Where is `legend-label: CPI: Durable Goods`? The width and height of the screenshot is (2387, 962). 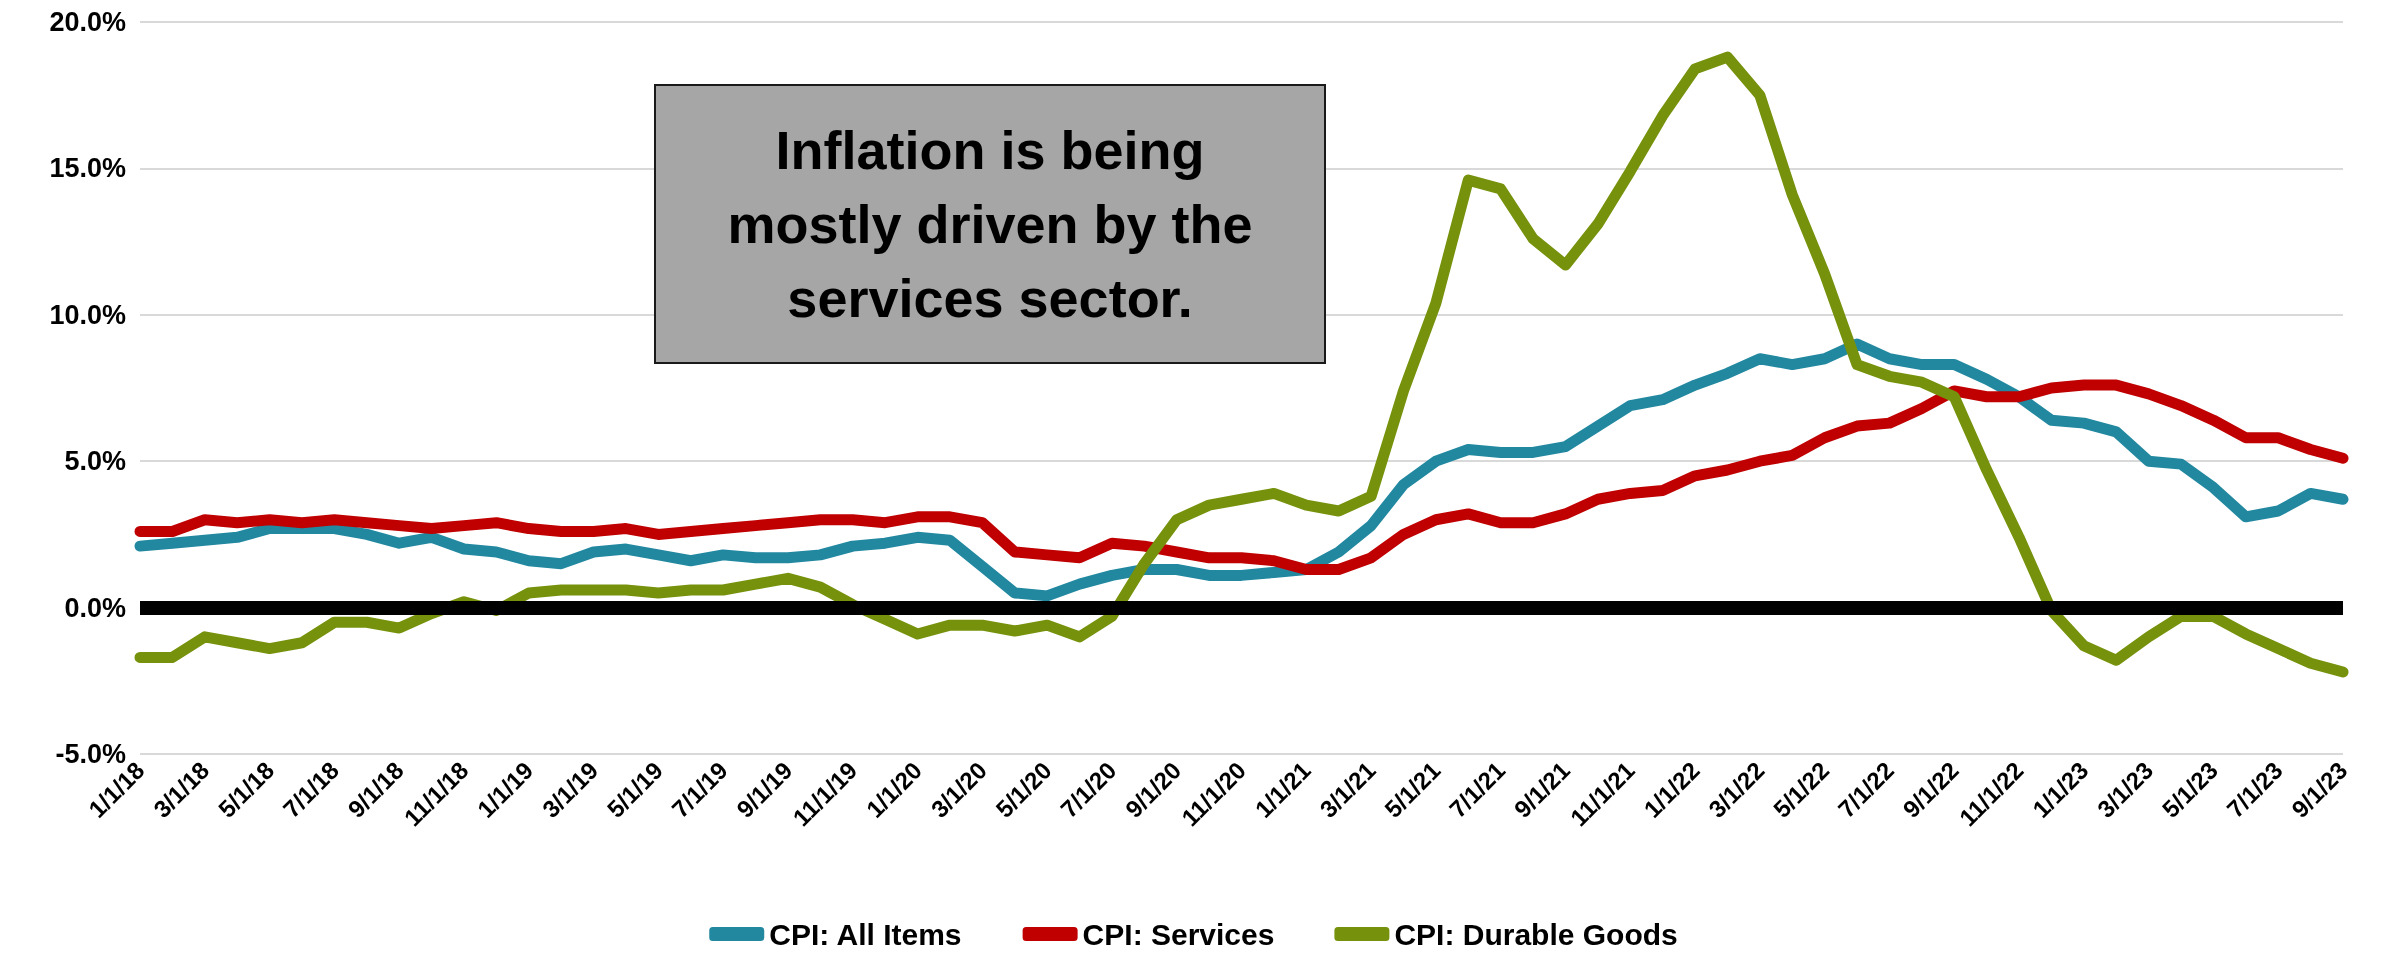
legend-label: CPI: Durable Goods is located at coordinates (1536, 934).